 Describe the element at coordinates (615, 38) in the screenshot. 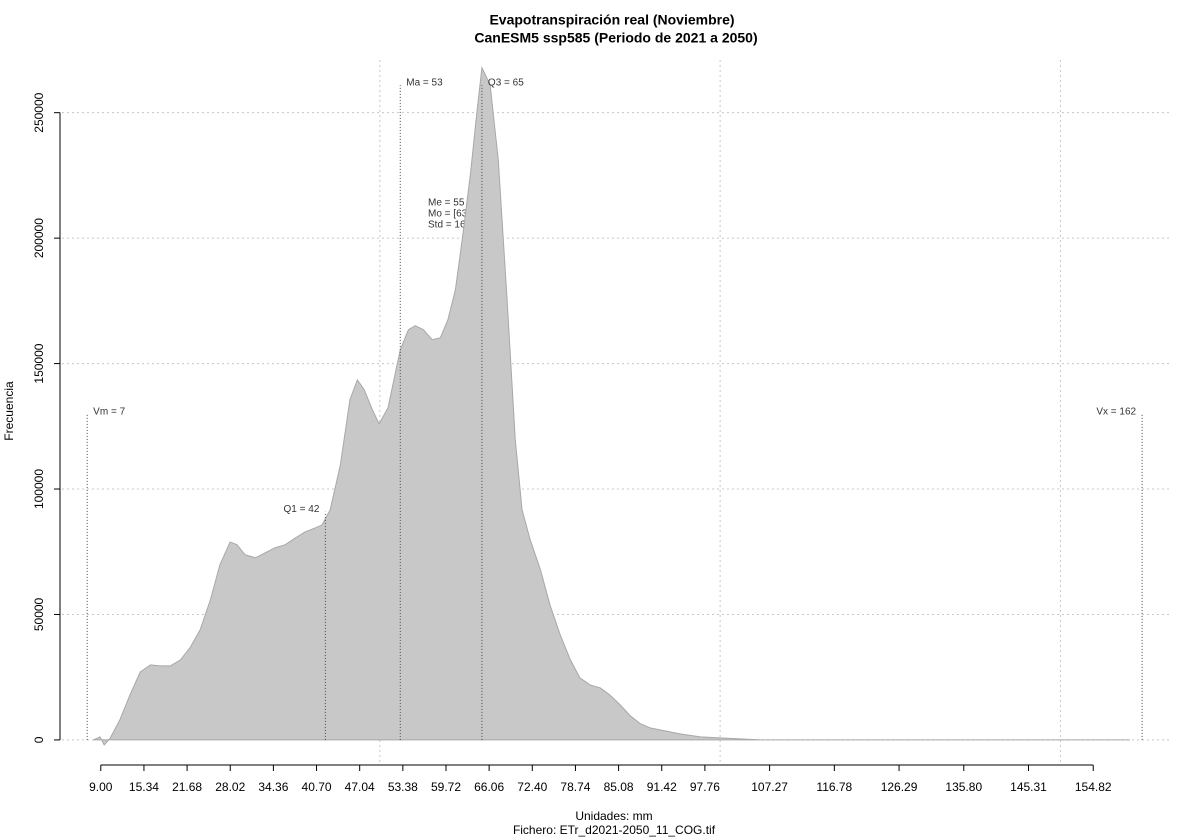

I see `chart-subtitle: CanESM5 ssp585 (Periodo de 2021 a 2050)` at that location.